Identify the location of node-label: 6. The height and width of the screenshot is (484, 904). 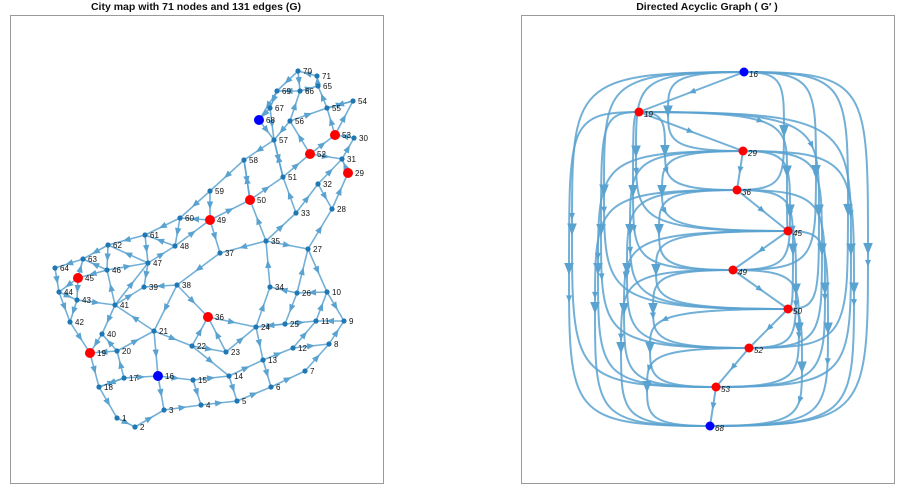
(278, 387).